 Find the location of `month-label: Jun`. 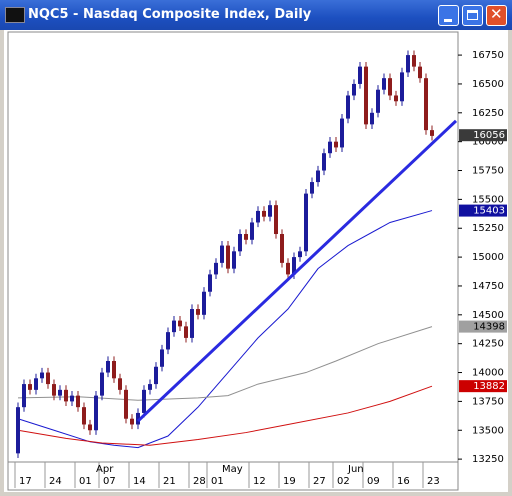

month-label: Jun is located at coordinates (355, 469).